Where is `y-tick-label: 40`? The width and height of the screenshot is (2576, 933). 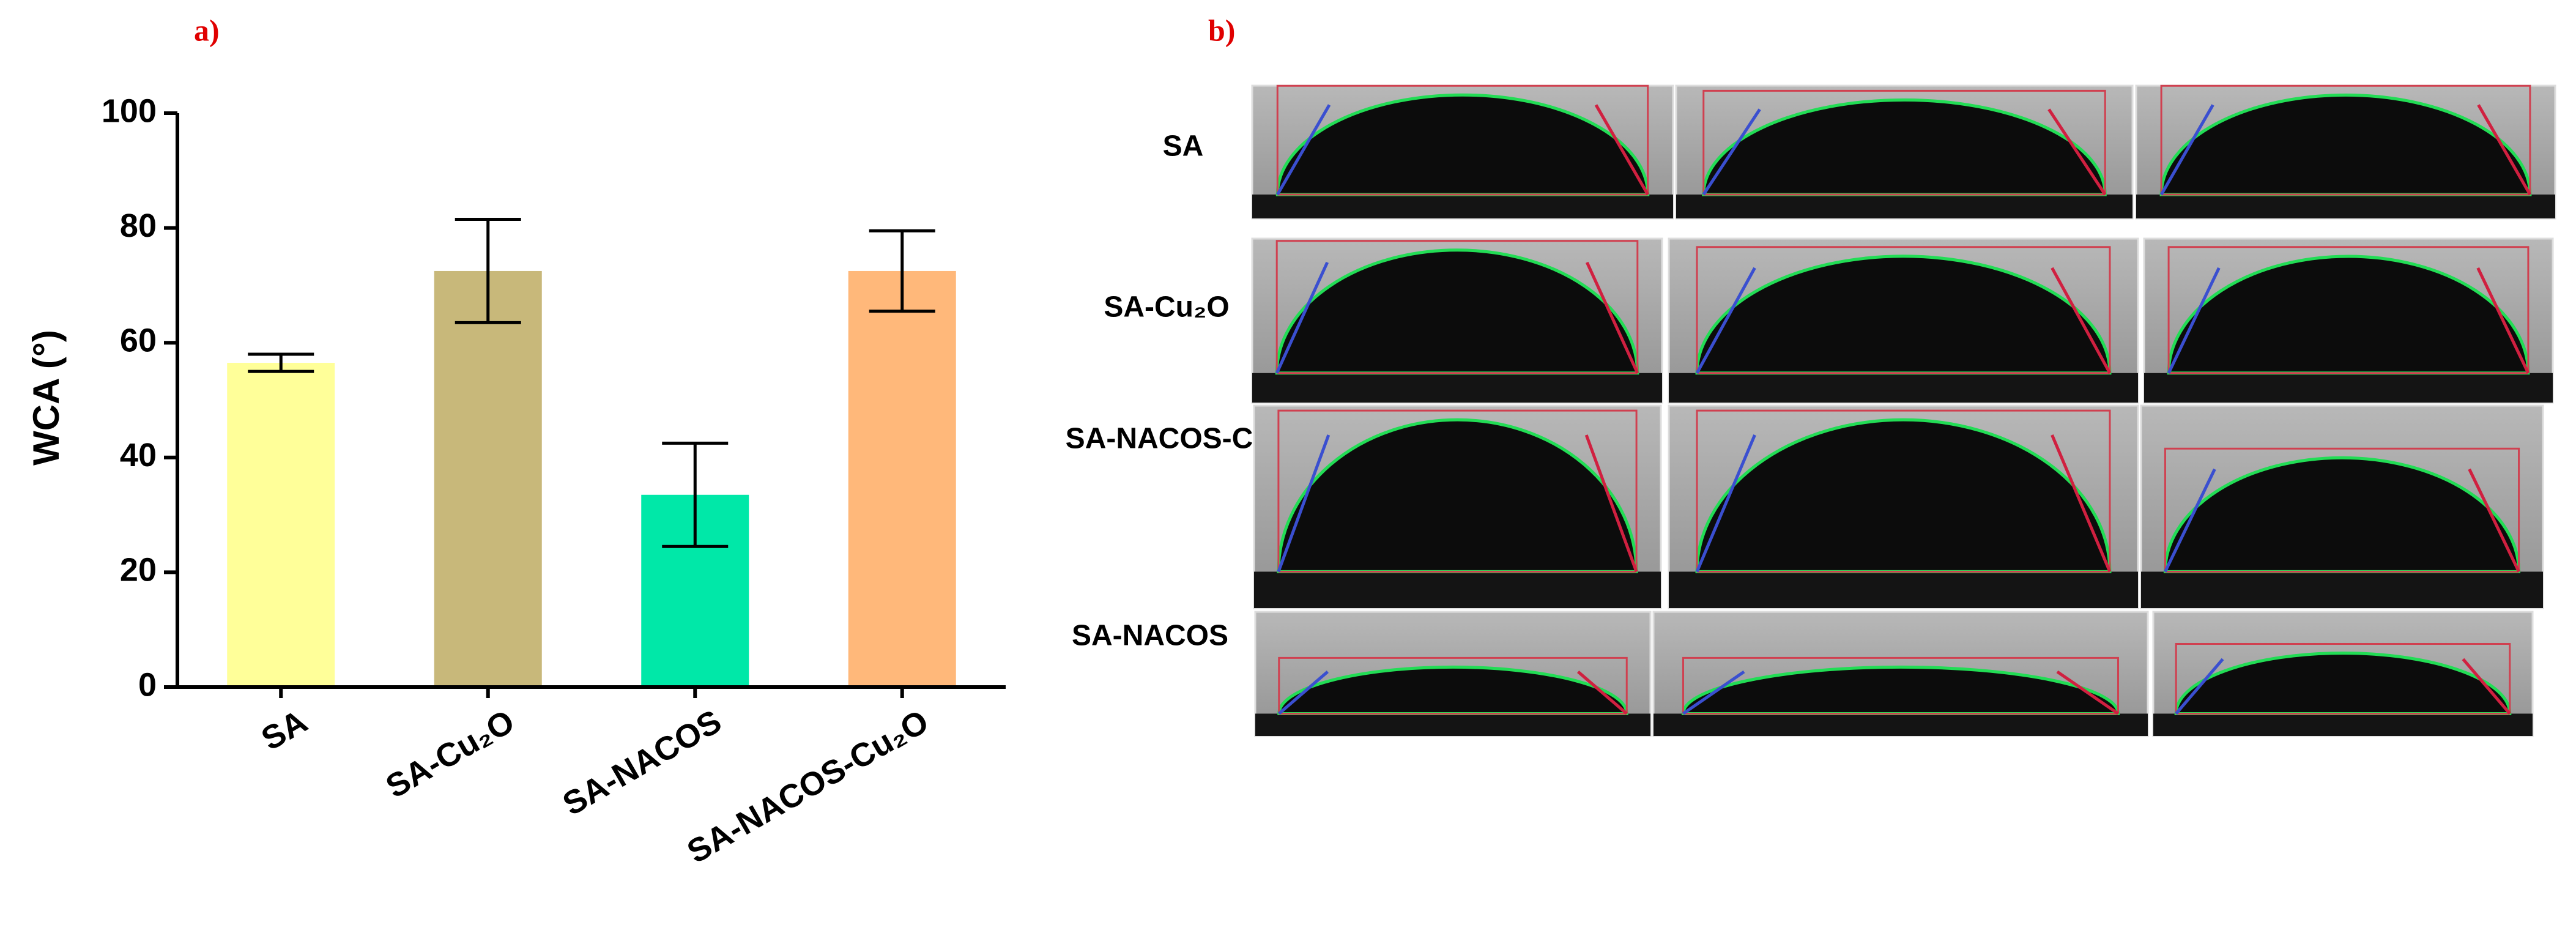
y-tick-label: 40 is located at coordinates (138, 455).